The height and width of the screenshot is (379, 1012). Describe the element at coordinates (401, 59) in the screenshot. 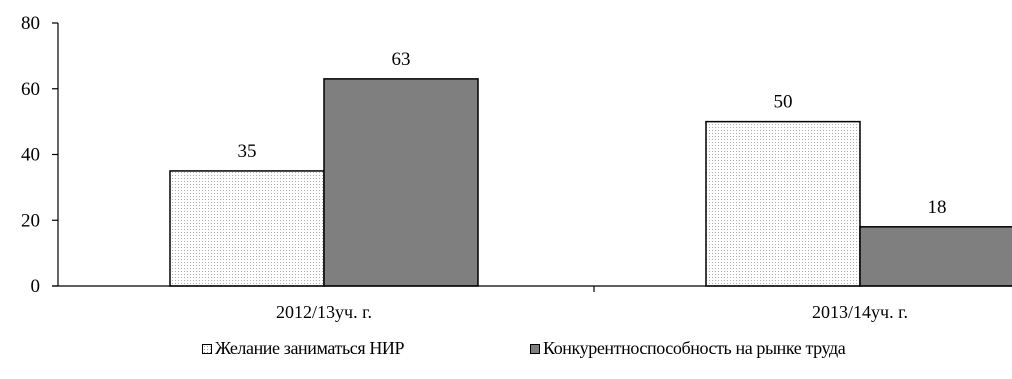

I see `data-label-series-2-1: 63` at that location.